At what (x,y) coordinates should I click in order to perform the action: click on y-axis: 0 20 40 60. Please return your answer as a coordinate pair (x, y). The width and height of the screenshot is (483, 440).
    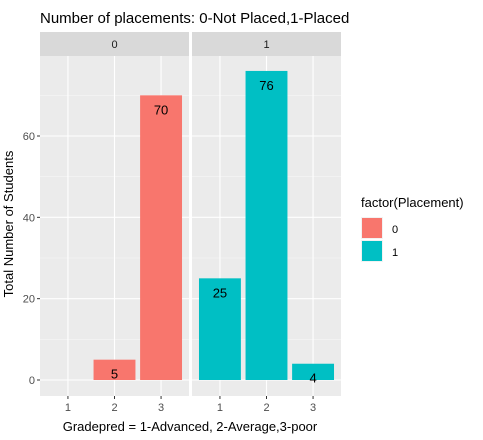
    Looking at the image, I should click on (31, 259).